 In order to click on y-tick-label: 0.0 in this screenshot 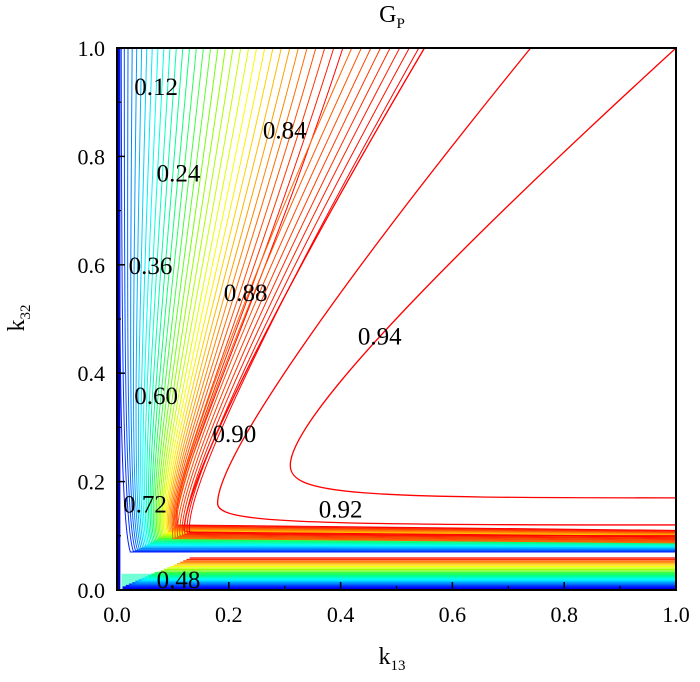, I will do `click(92, 590)`.